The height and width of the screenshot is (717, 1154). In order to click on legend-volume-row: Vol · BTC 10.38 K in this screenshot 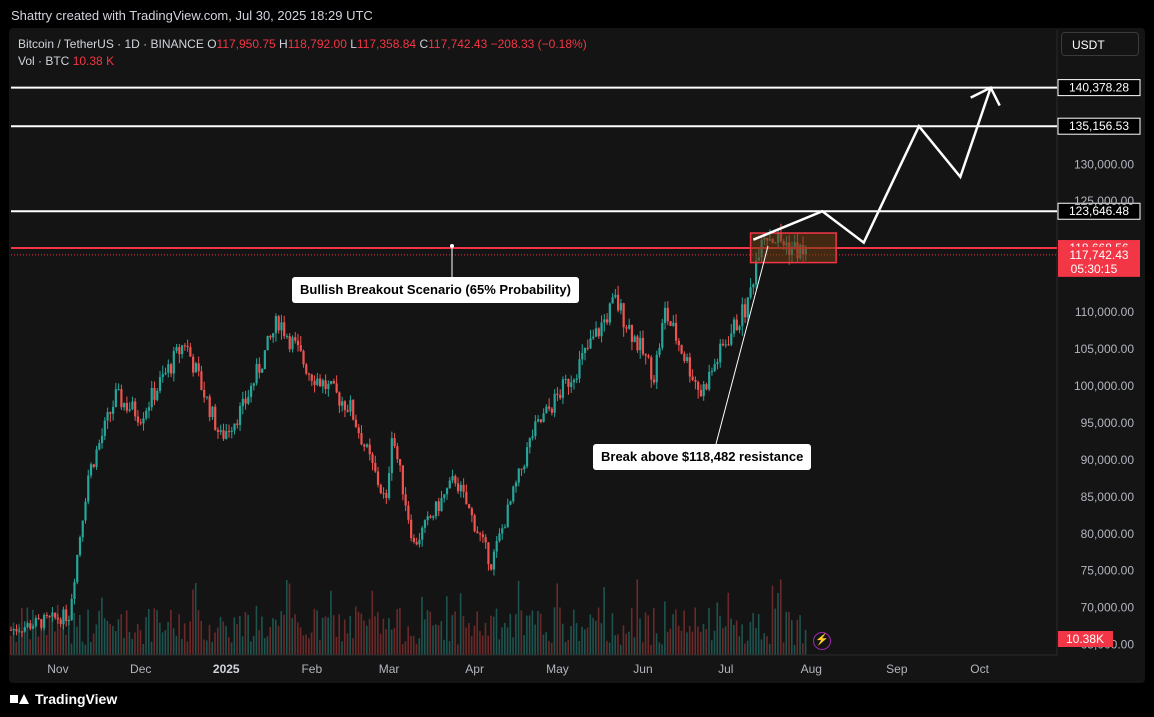, I will do `click(302, 61)`.